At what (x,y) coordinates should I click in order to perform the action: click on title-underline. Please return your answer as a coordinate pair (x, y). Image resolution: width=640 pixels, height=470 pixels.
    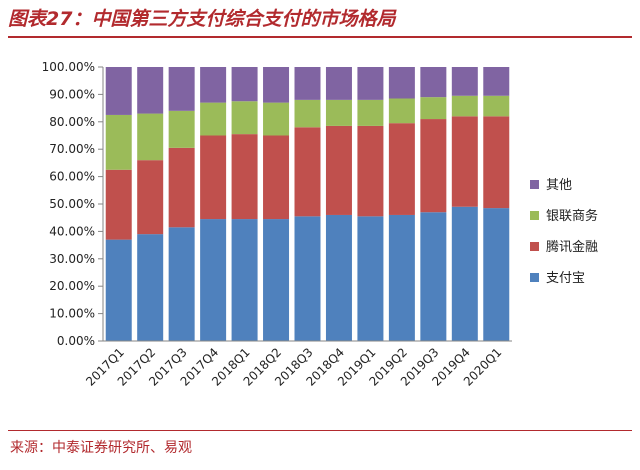
    Looking at the image, I should click on (320, 37).